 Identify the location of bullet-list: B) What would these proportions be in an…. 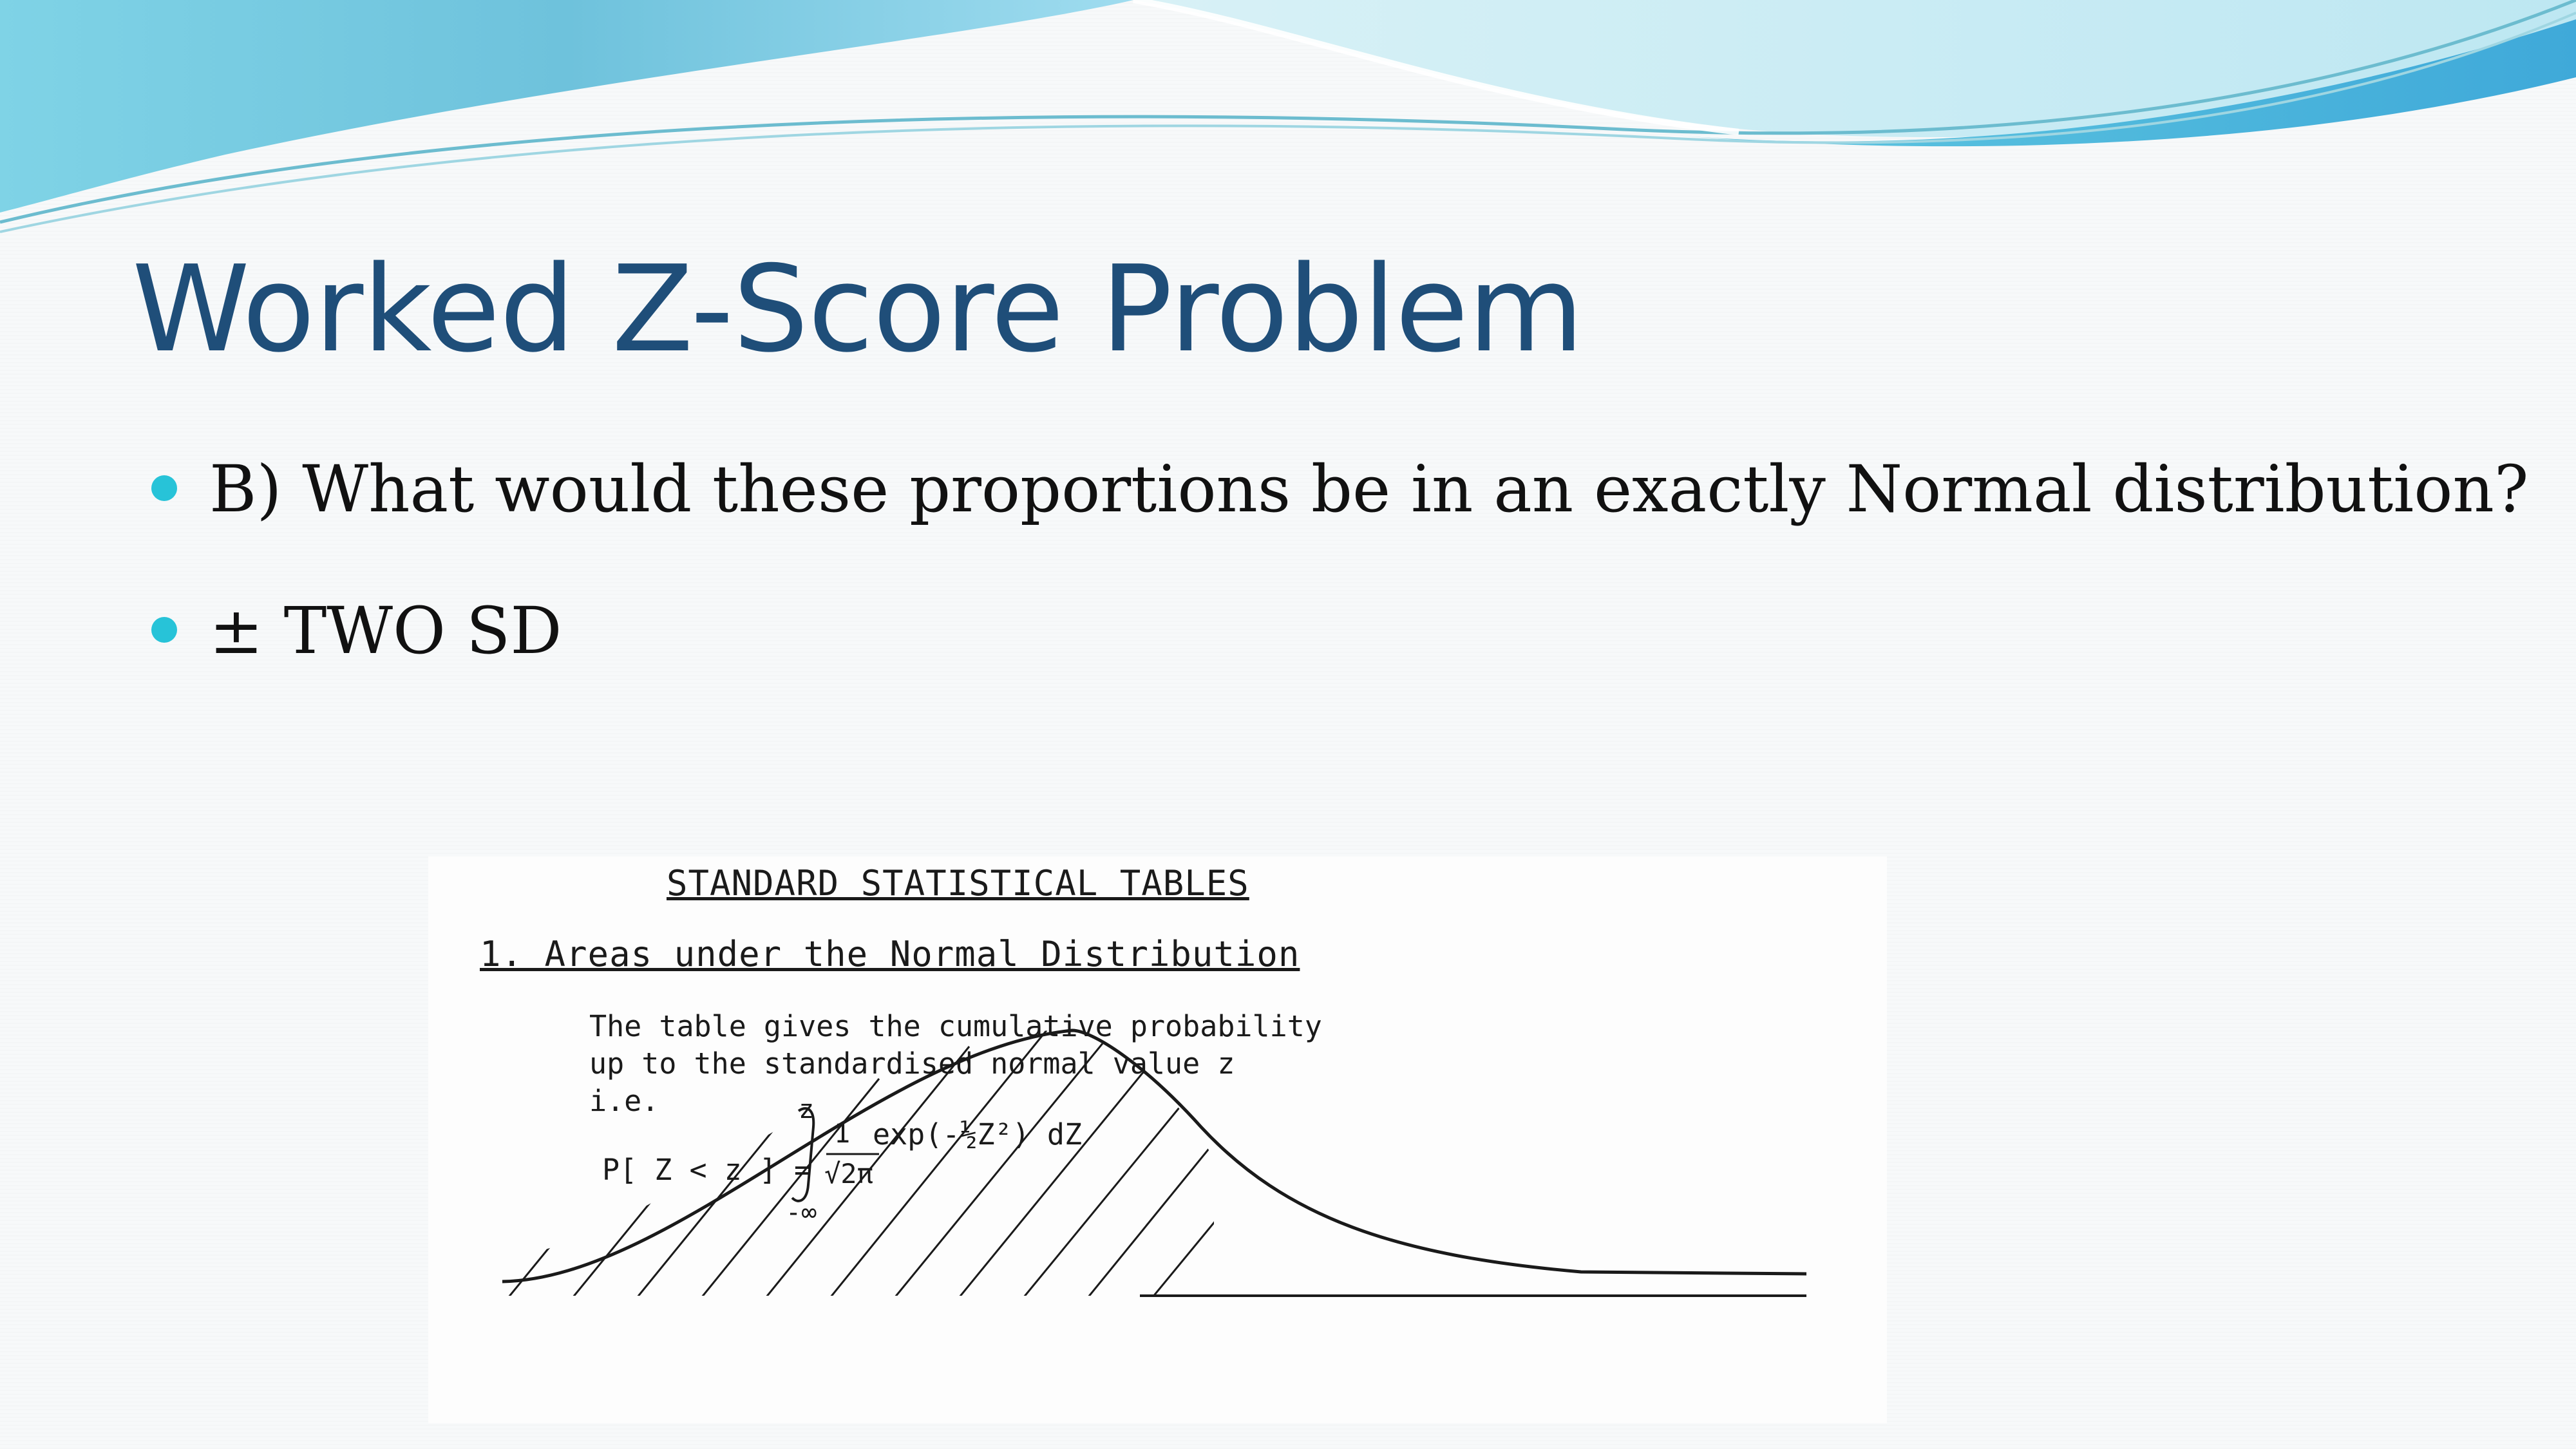
(1338, 560).